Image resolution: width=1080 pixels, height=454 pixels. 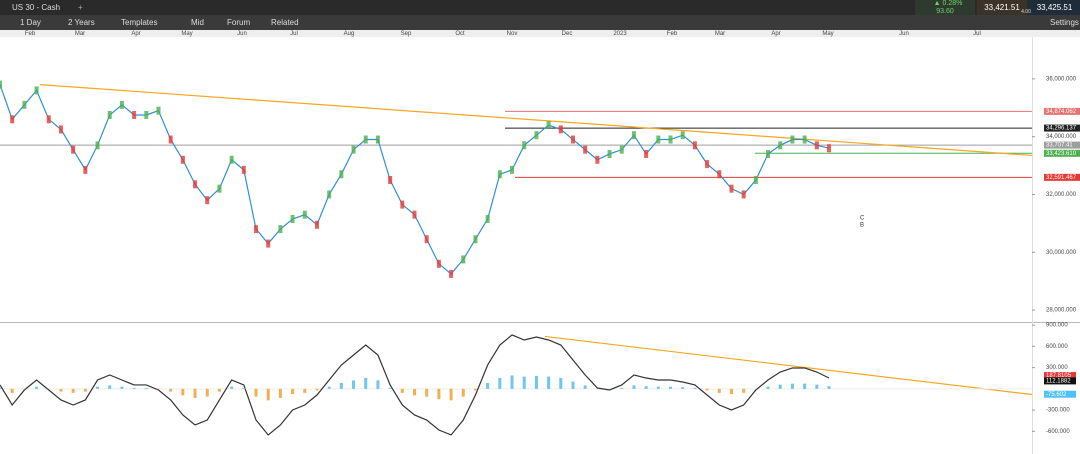 What do you see at coordinates (1002, 7) in the screenshot?
I see `sell: 33,421.51` at bounding box center [1002, 7].